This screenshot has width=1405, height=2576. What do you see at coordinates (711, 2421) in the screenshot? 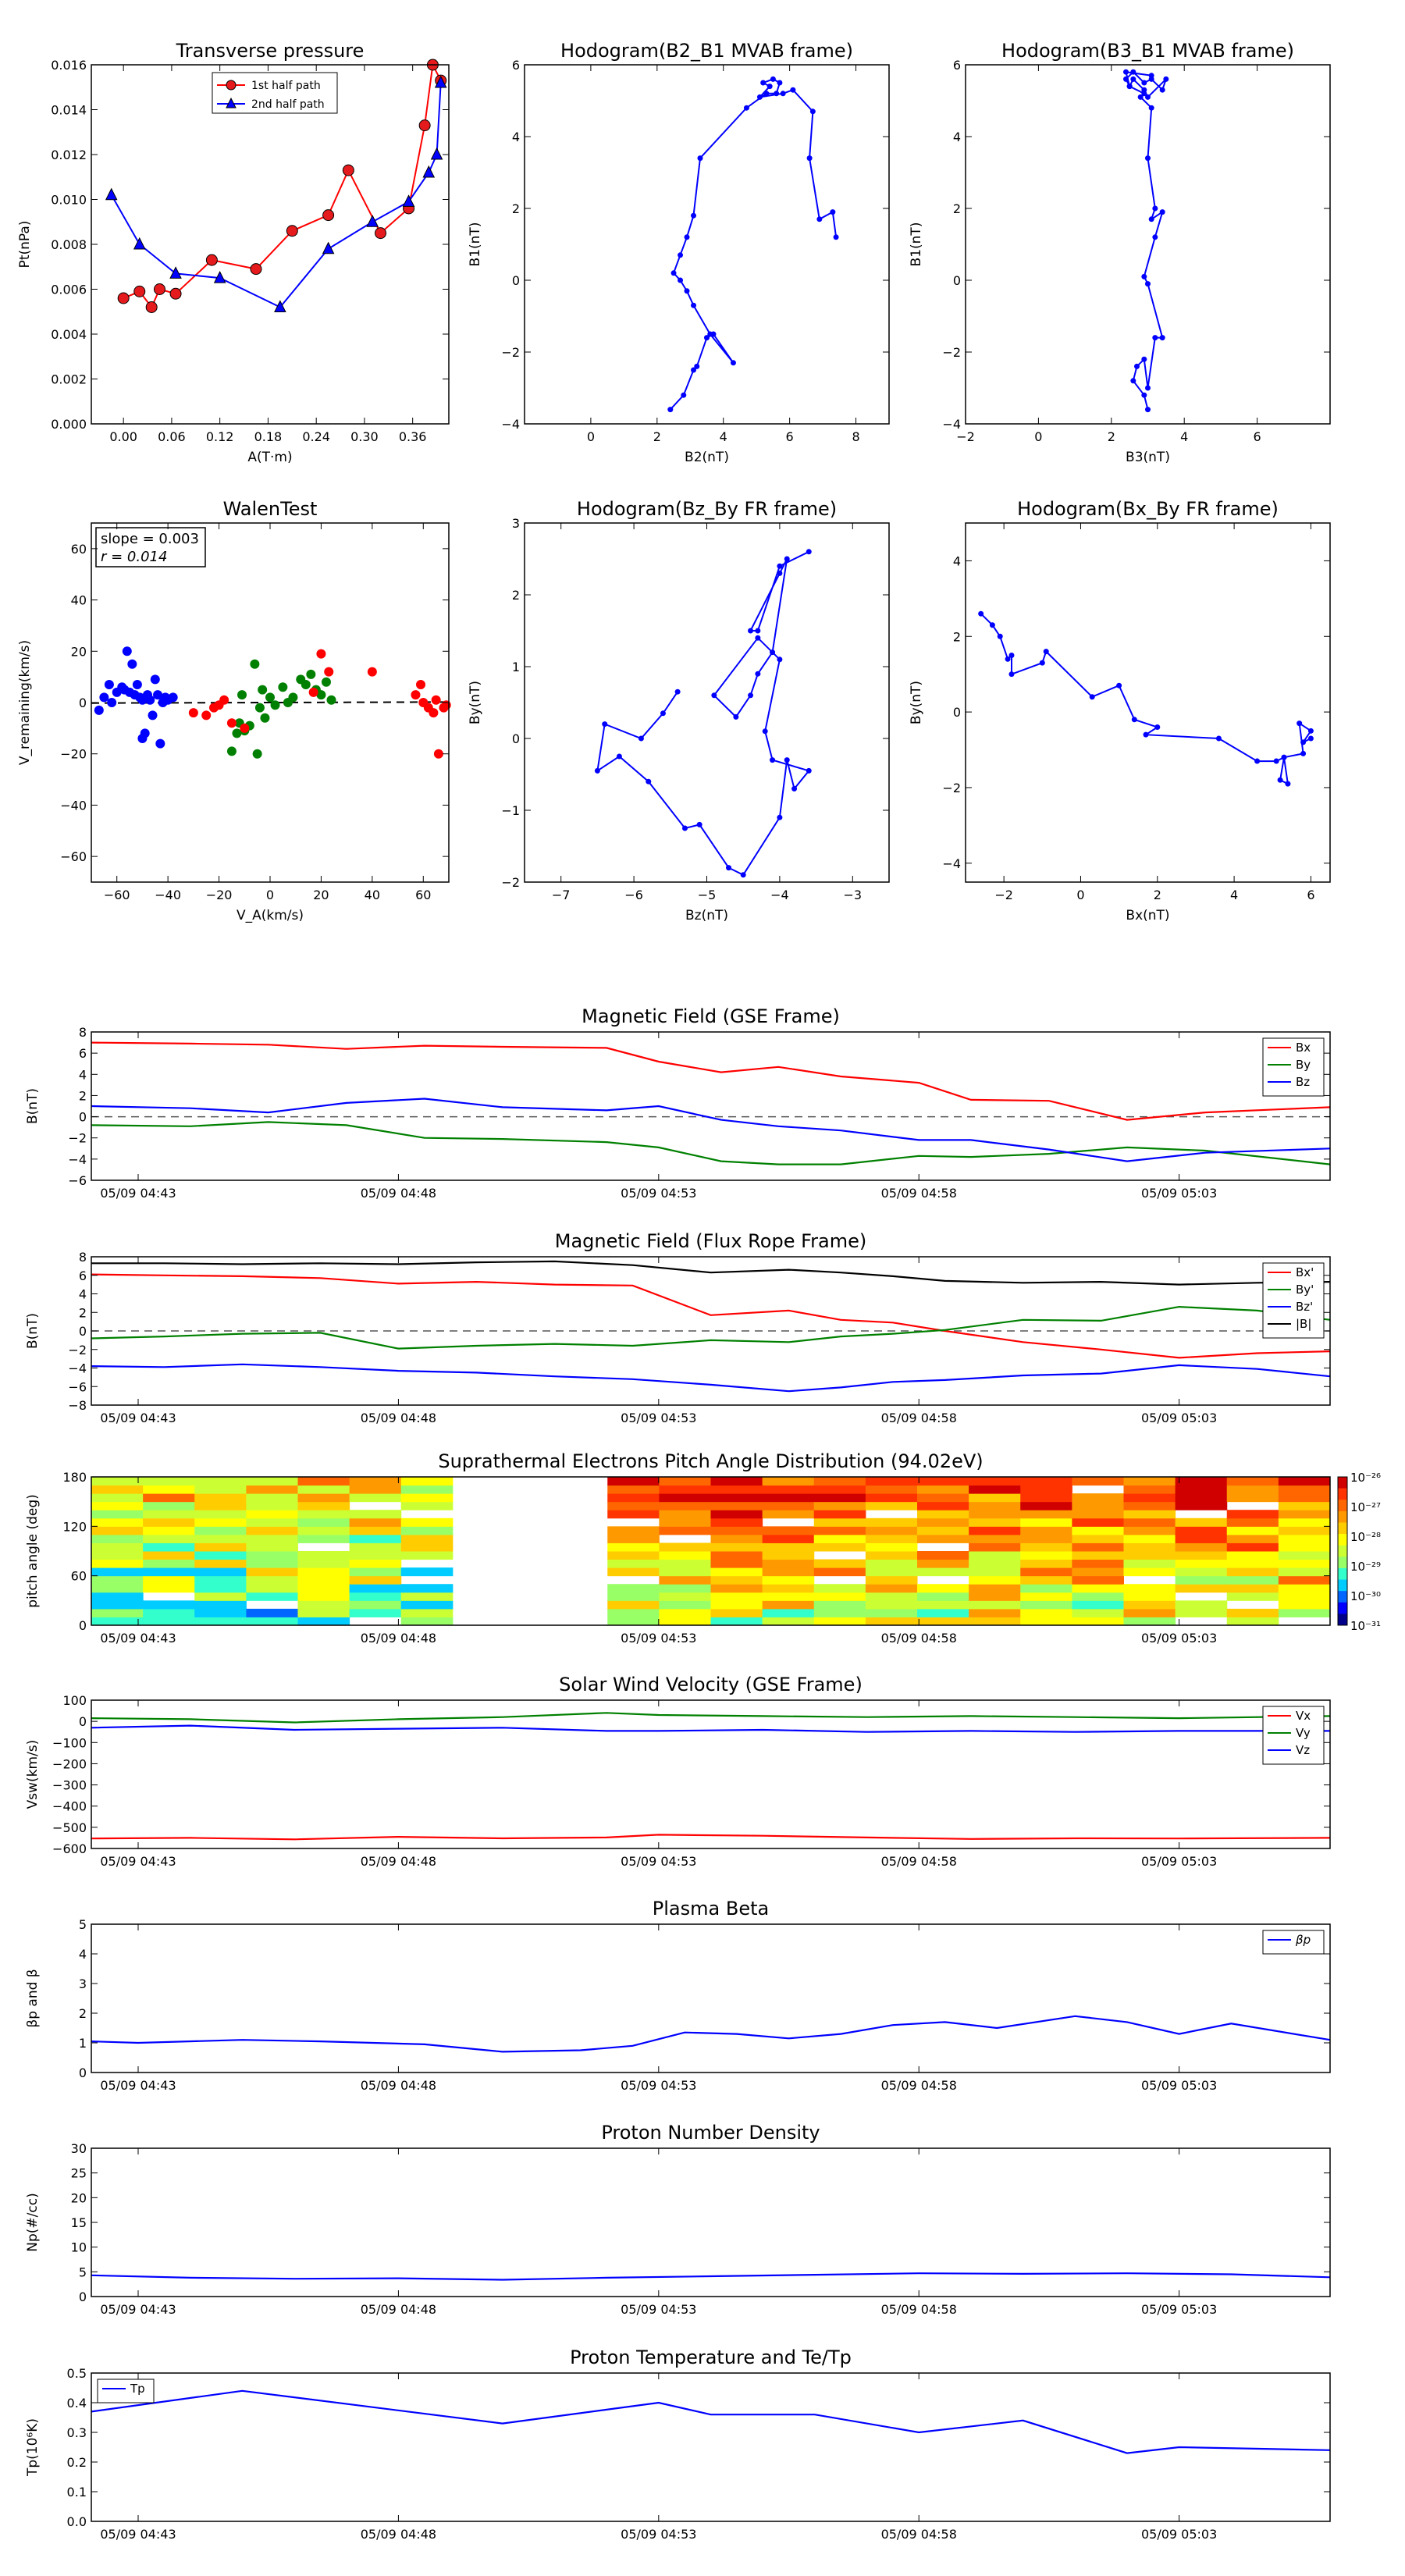
I see `series-Tp` at bounding box center [711, 2421].